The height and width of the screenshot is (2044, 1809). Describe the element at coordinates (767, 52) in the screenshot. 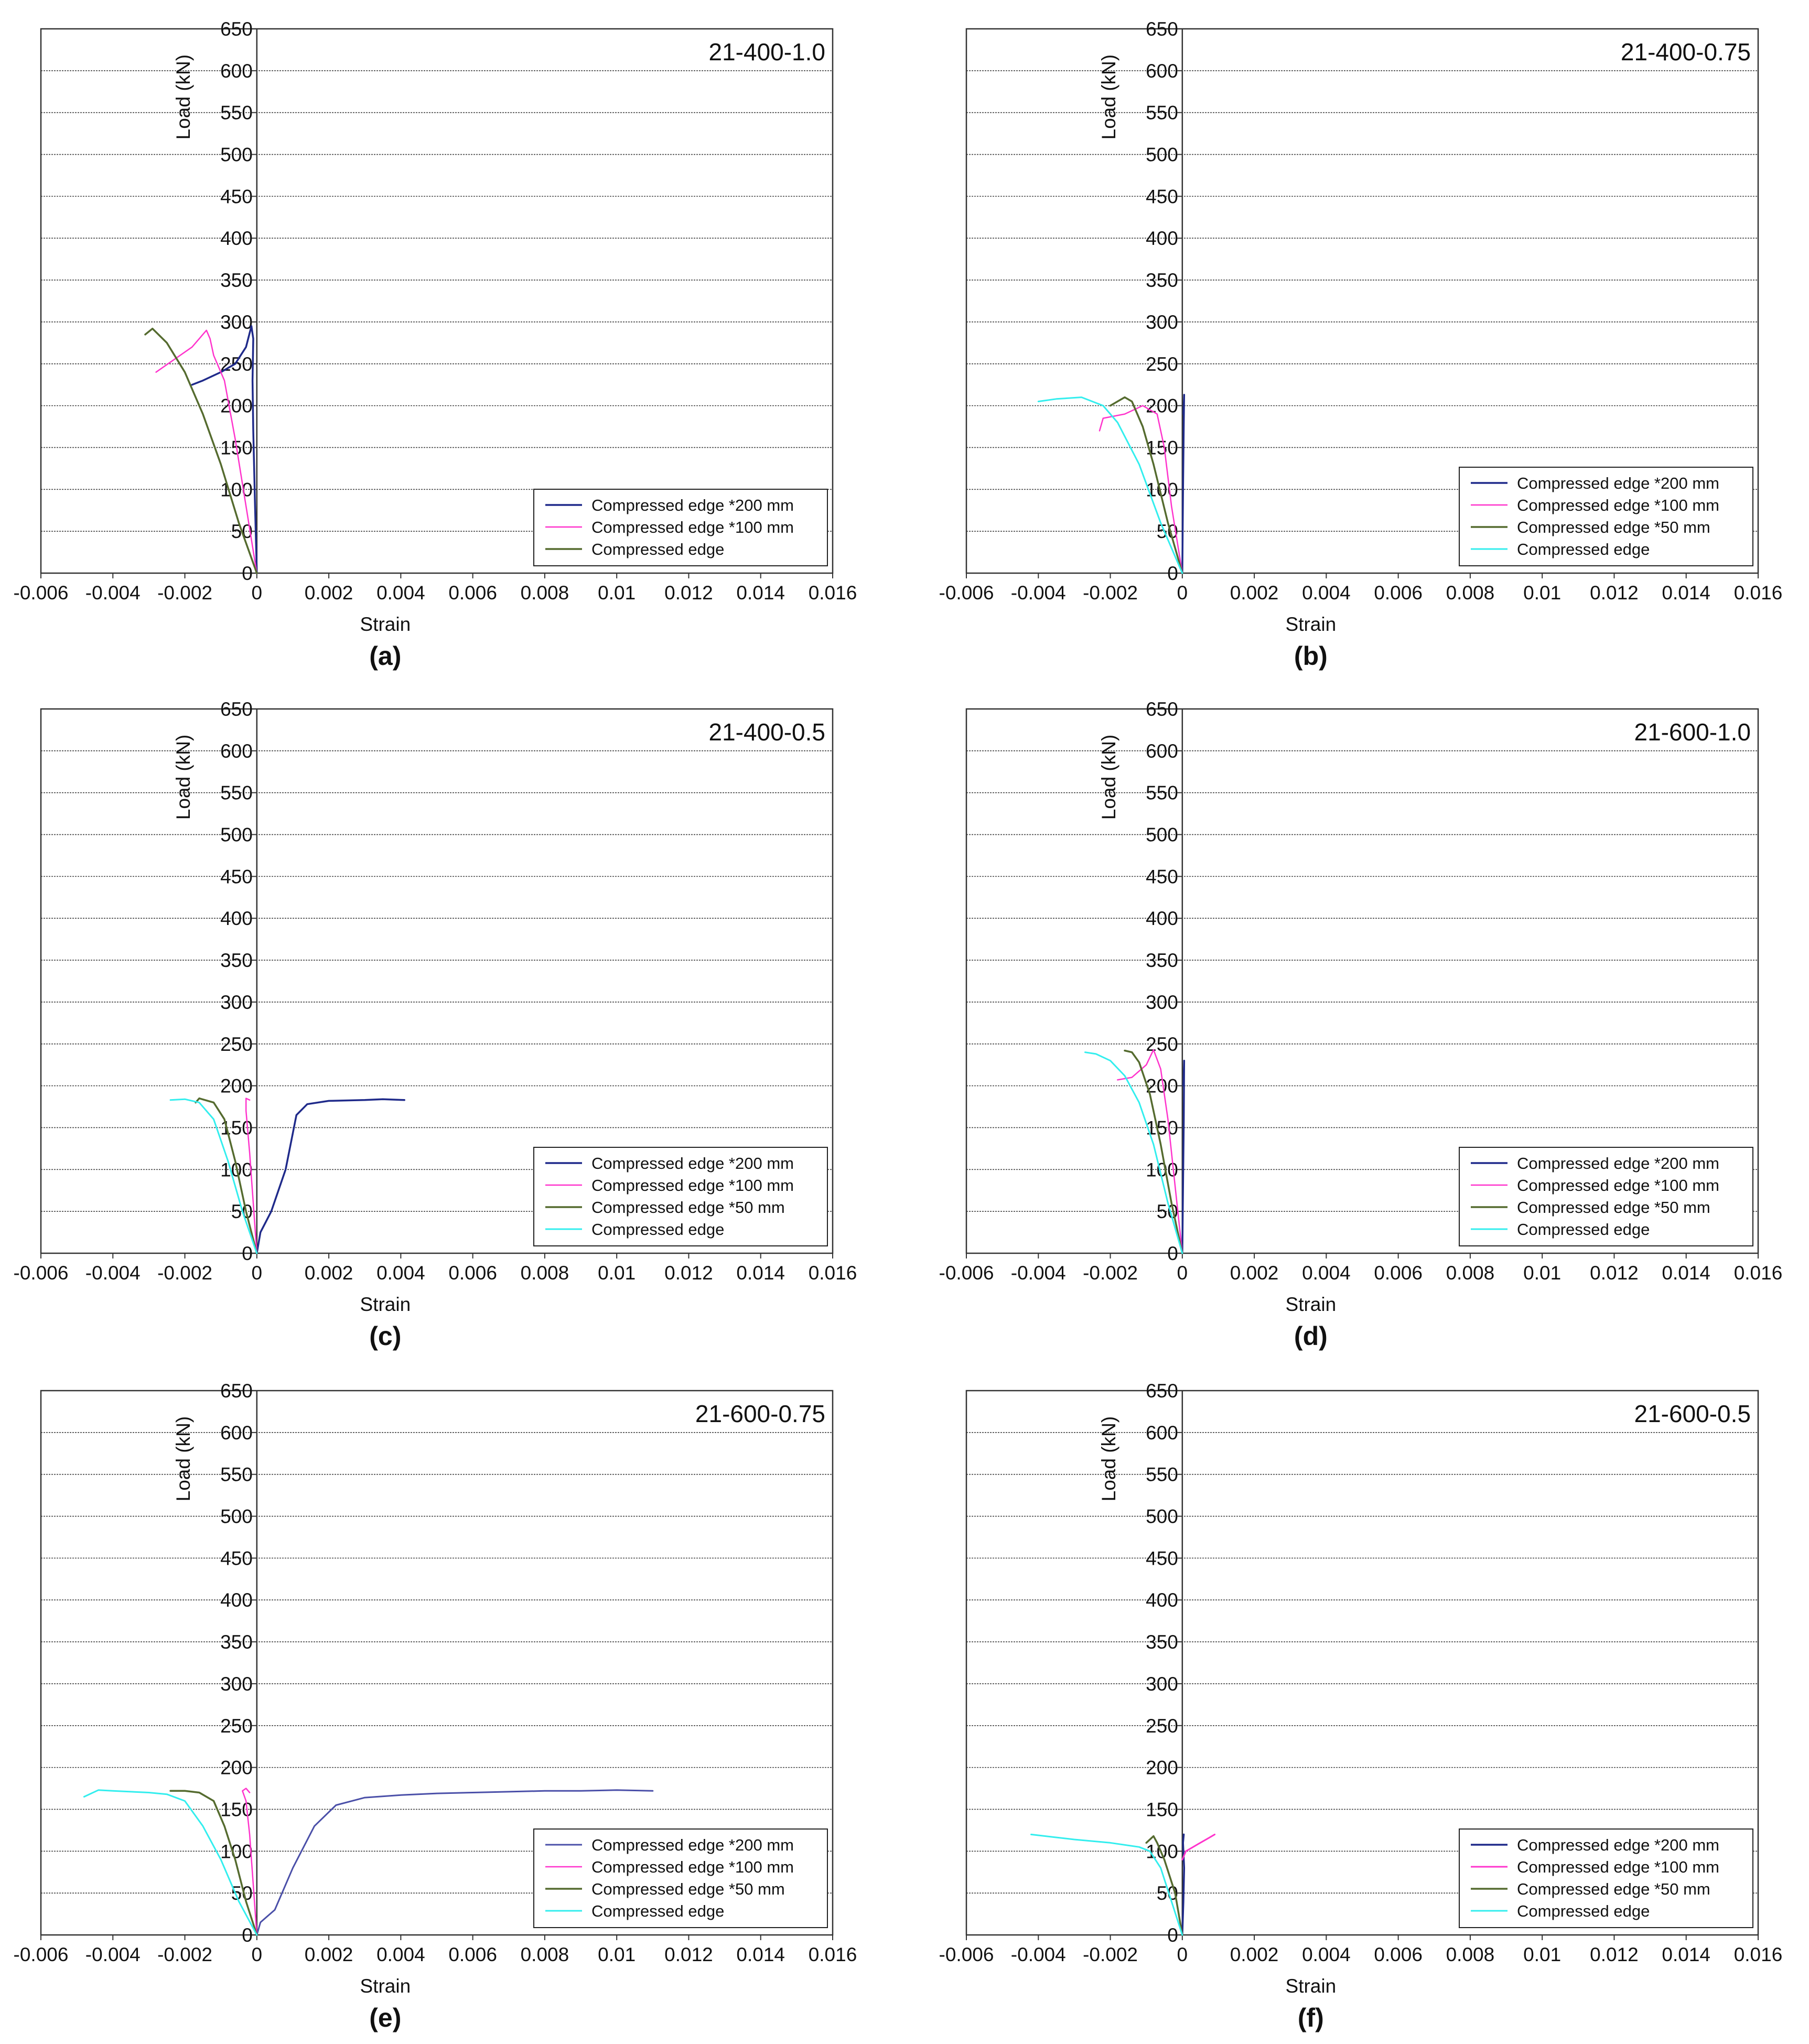

I see `chart-title: 21-400-1.0` at that location.